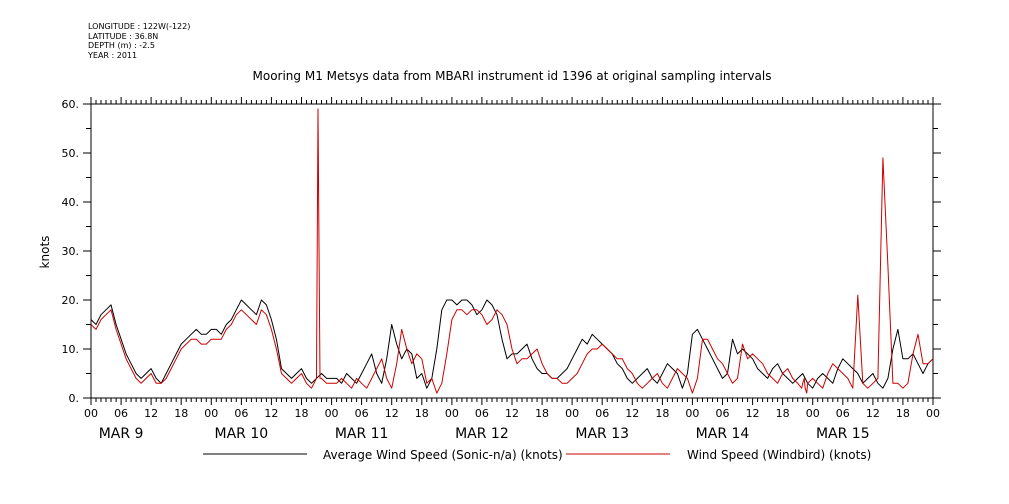 Image resolution: width=1009 pixels, height=504 pixels. I want to click on depth-text: DEPTH (m) : -2.5, so click(121, 45).